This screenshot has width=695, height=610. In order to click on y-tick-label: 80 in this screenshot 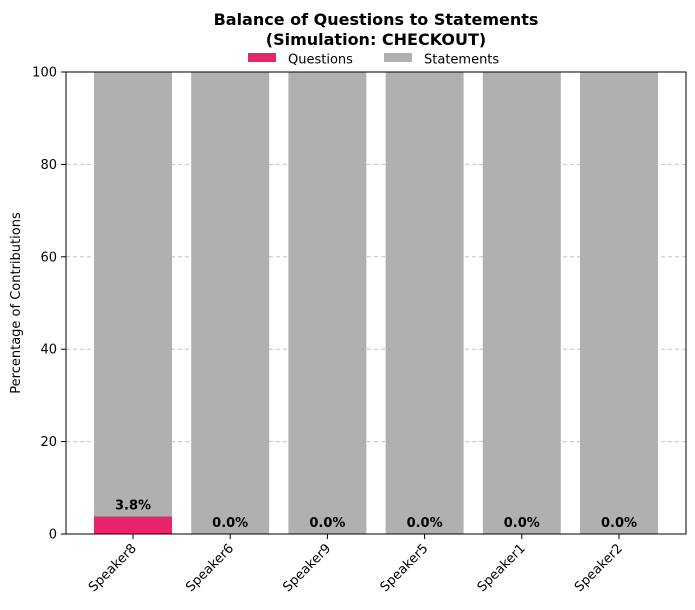, I will do `click(48, 165)`.